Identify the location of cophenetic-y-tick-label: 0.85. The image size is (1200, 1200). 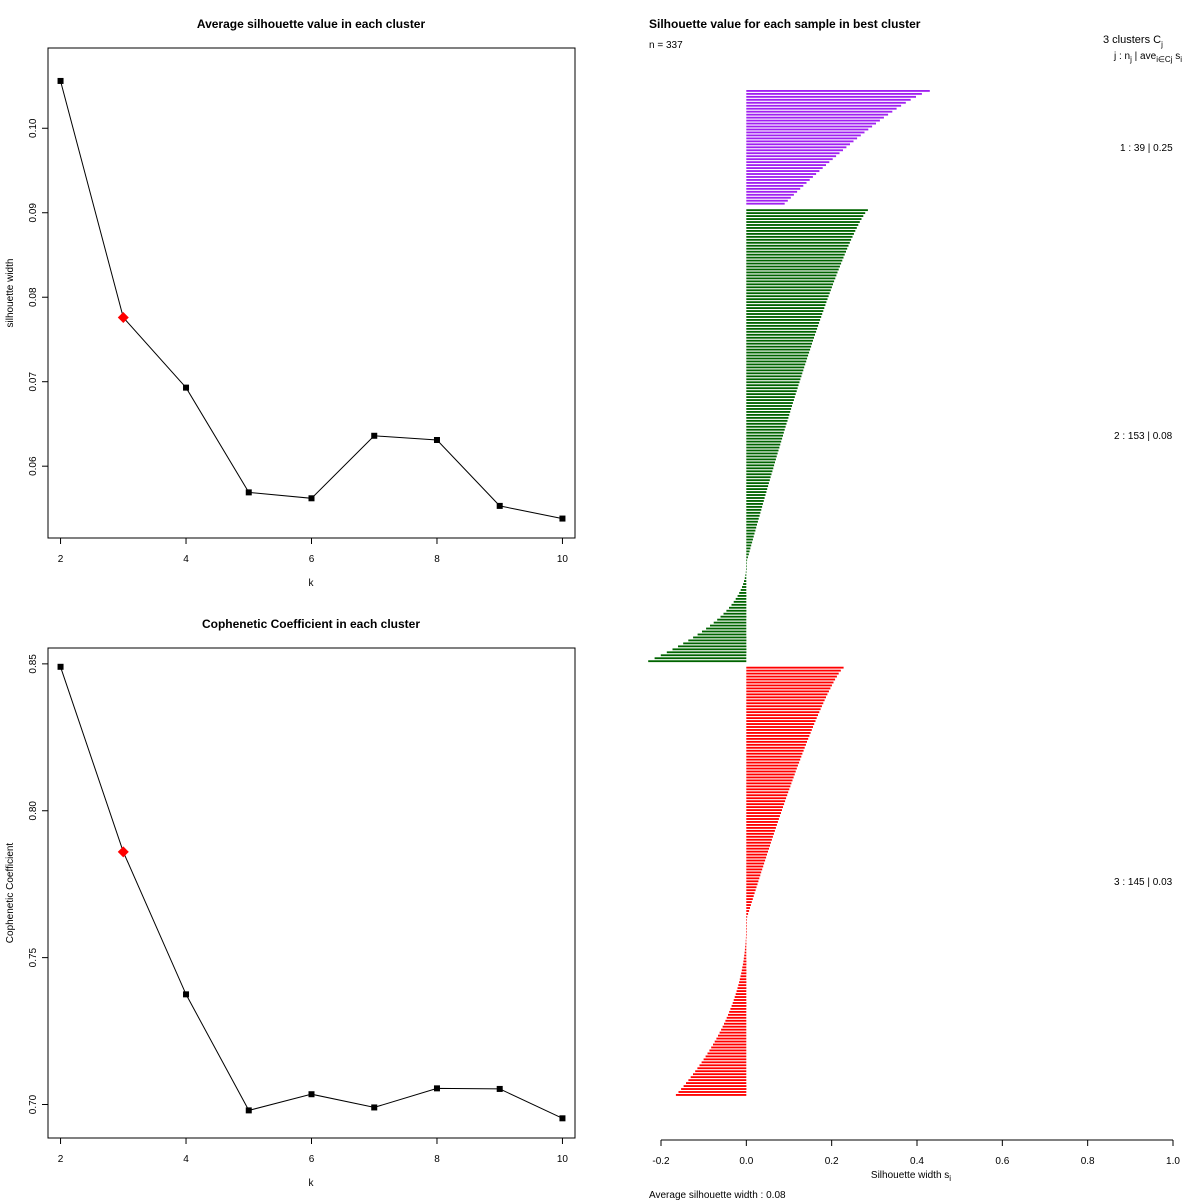
(33, 664).